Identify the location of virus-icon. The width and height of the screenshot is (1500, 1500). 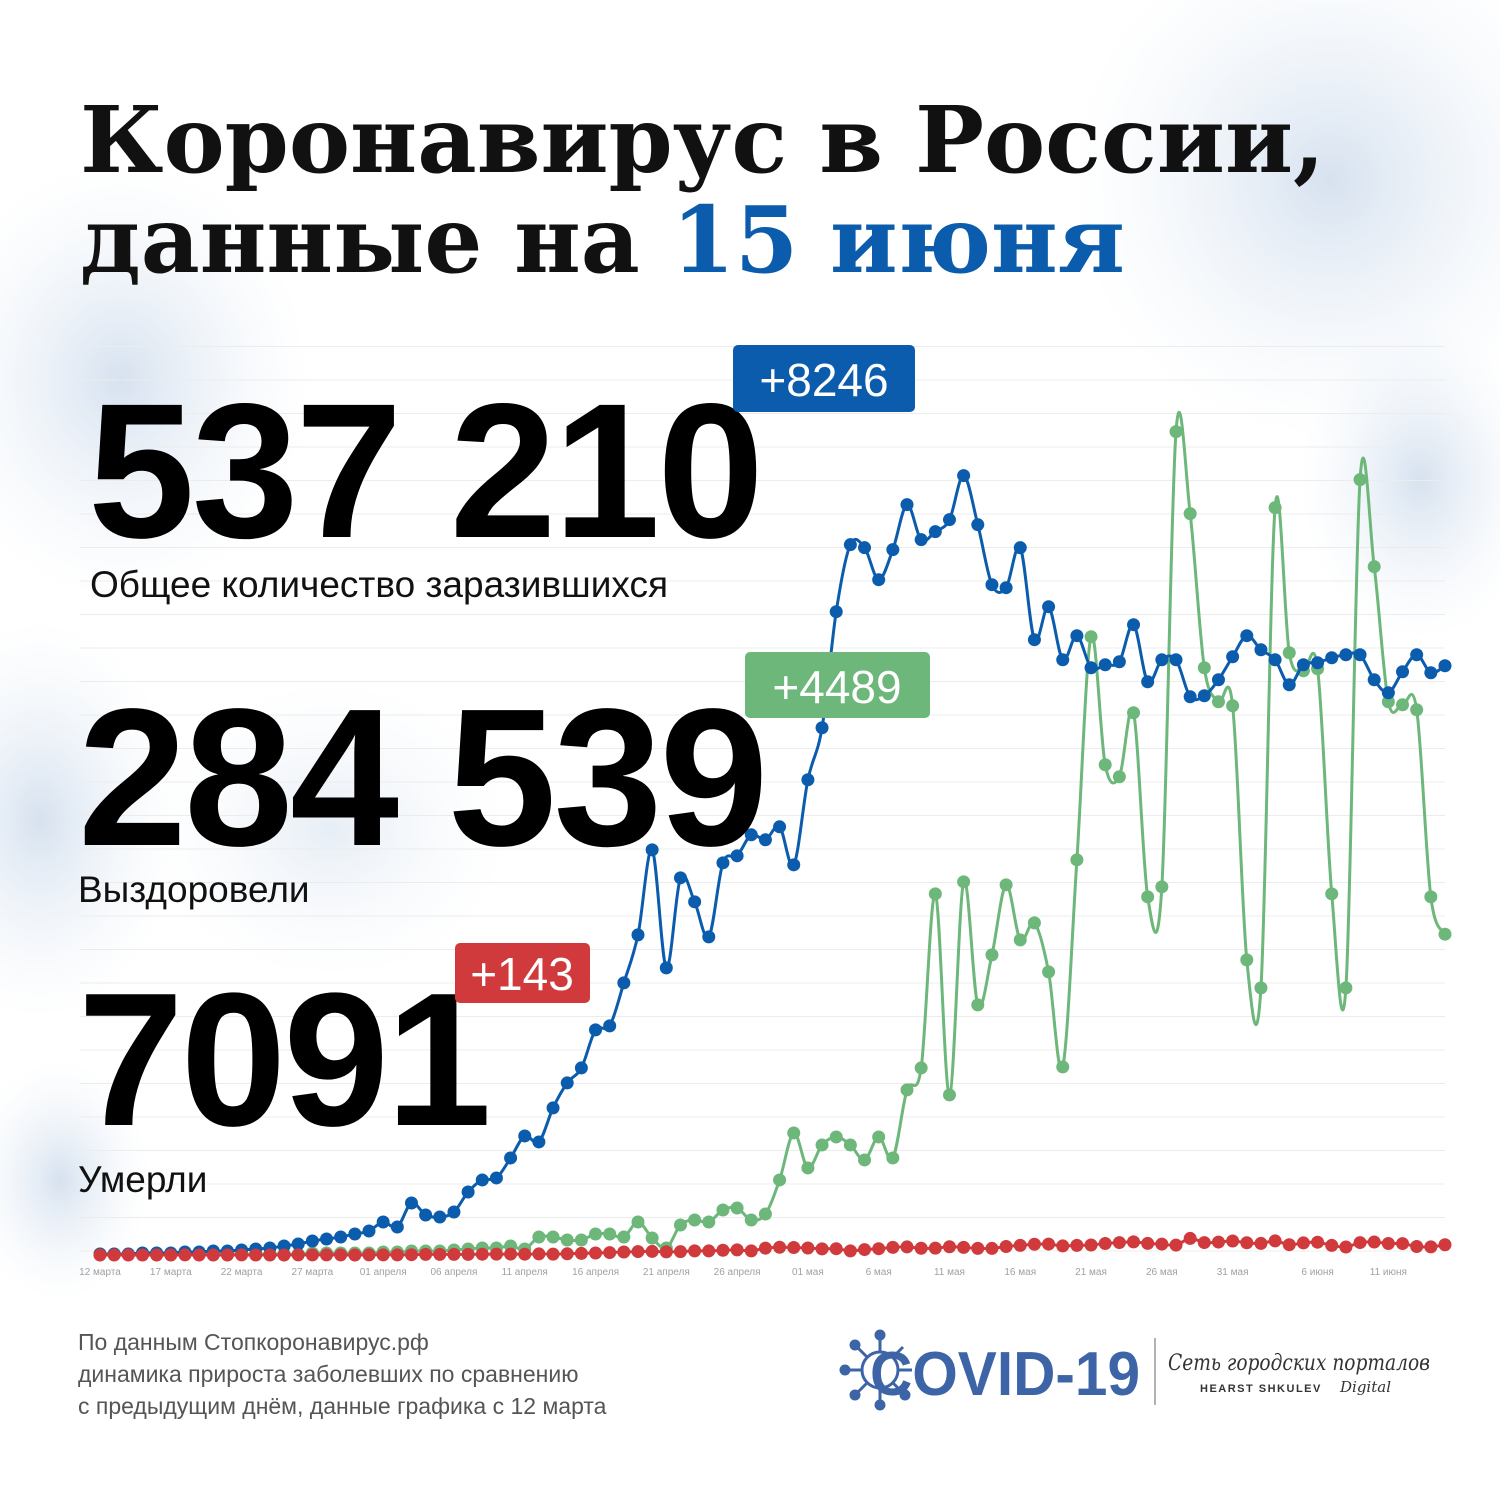
(875, 1370).